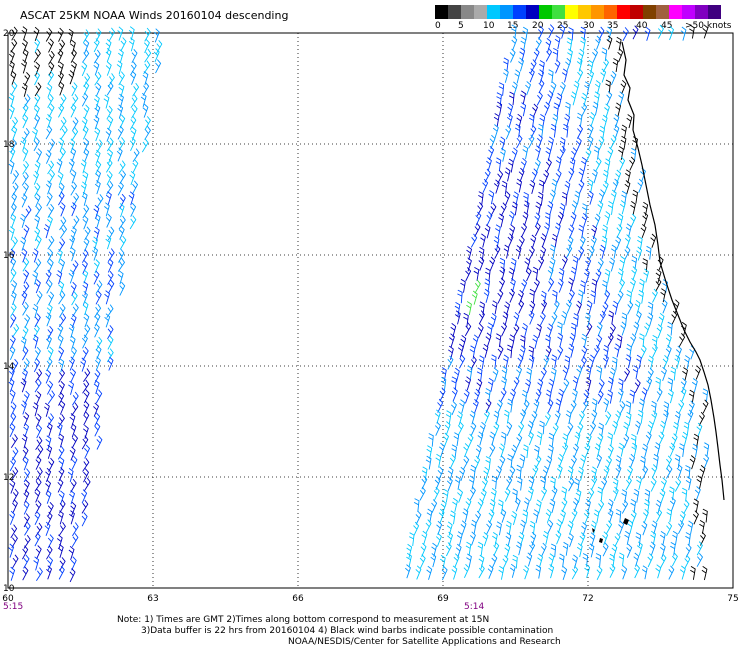 The width and height of the screenshot is (740, 650). I want to click on latitude-label: 20, so click(9, 34).